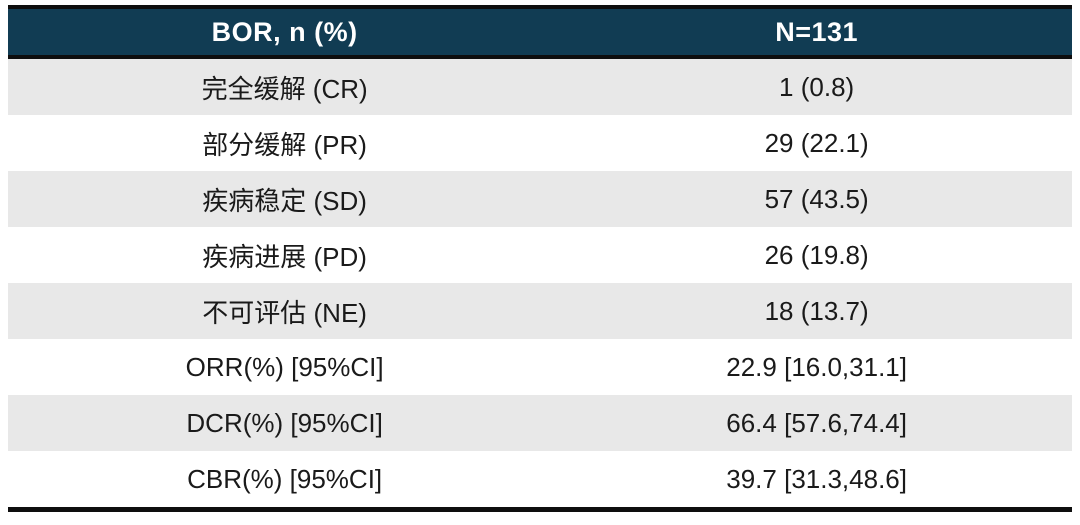 This screenshot has height=525, width=1080. I want to click on table-row-sd: 疾病稳定 (SD) 57 (43.5), so click(540, 199).